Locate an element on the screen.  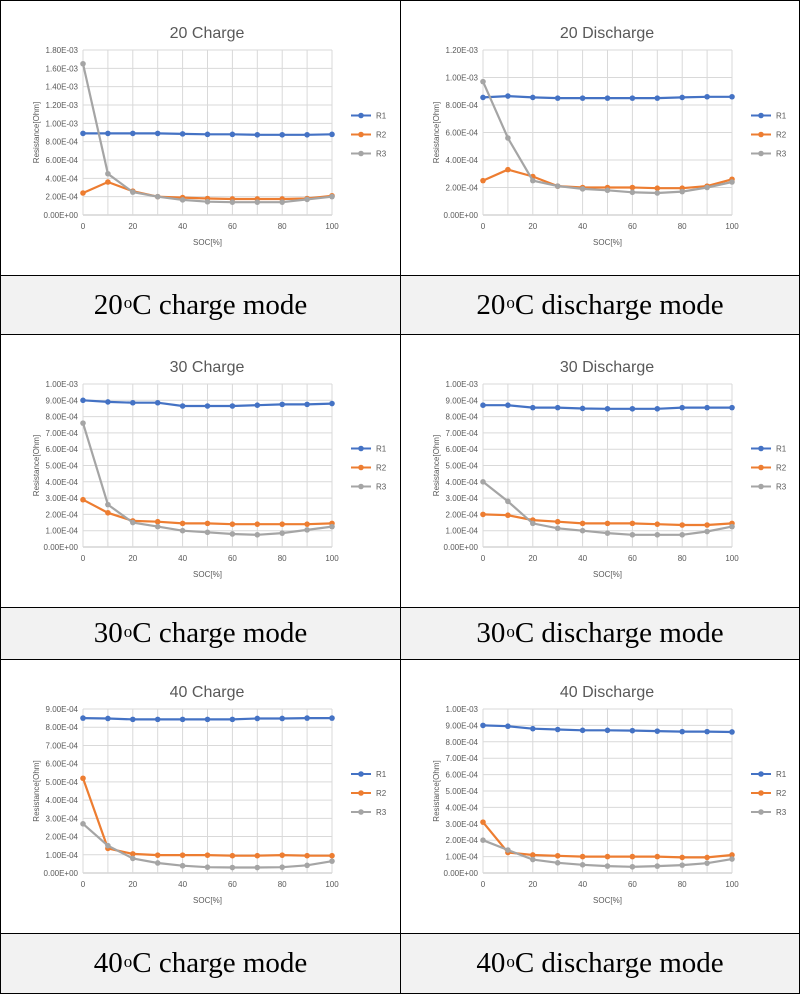
y-tick-label: 6.00E-04 is located at coordinates (62, 764).